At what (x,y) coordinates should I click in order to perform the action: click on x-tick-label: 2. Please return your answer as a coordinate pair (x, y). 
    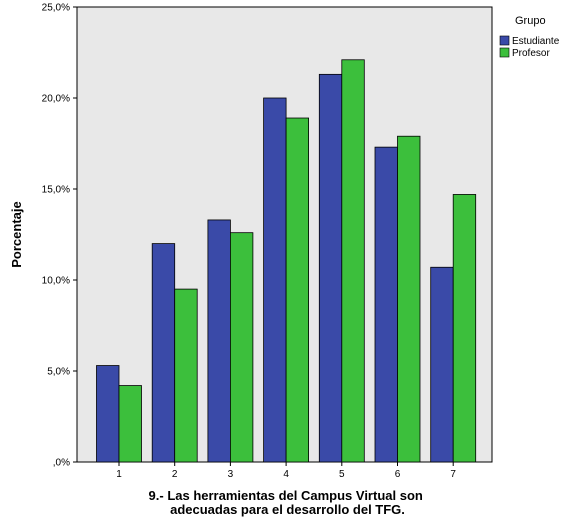
    Looking at the image, I should click on (175, 474).